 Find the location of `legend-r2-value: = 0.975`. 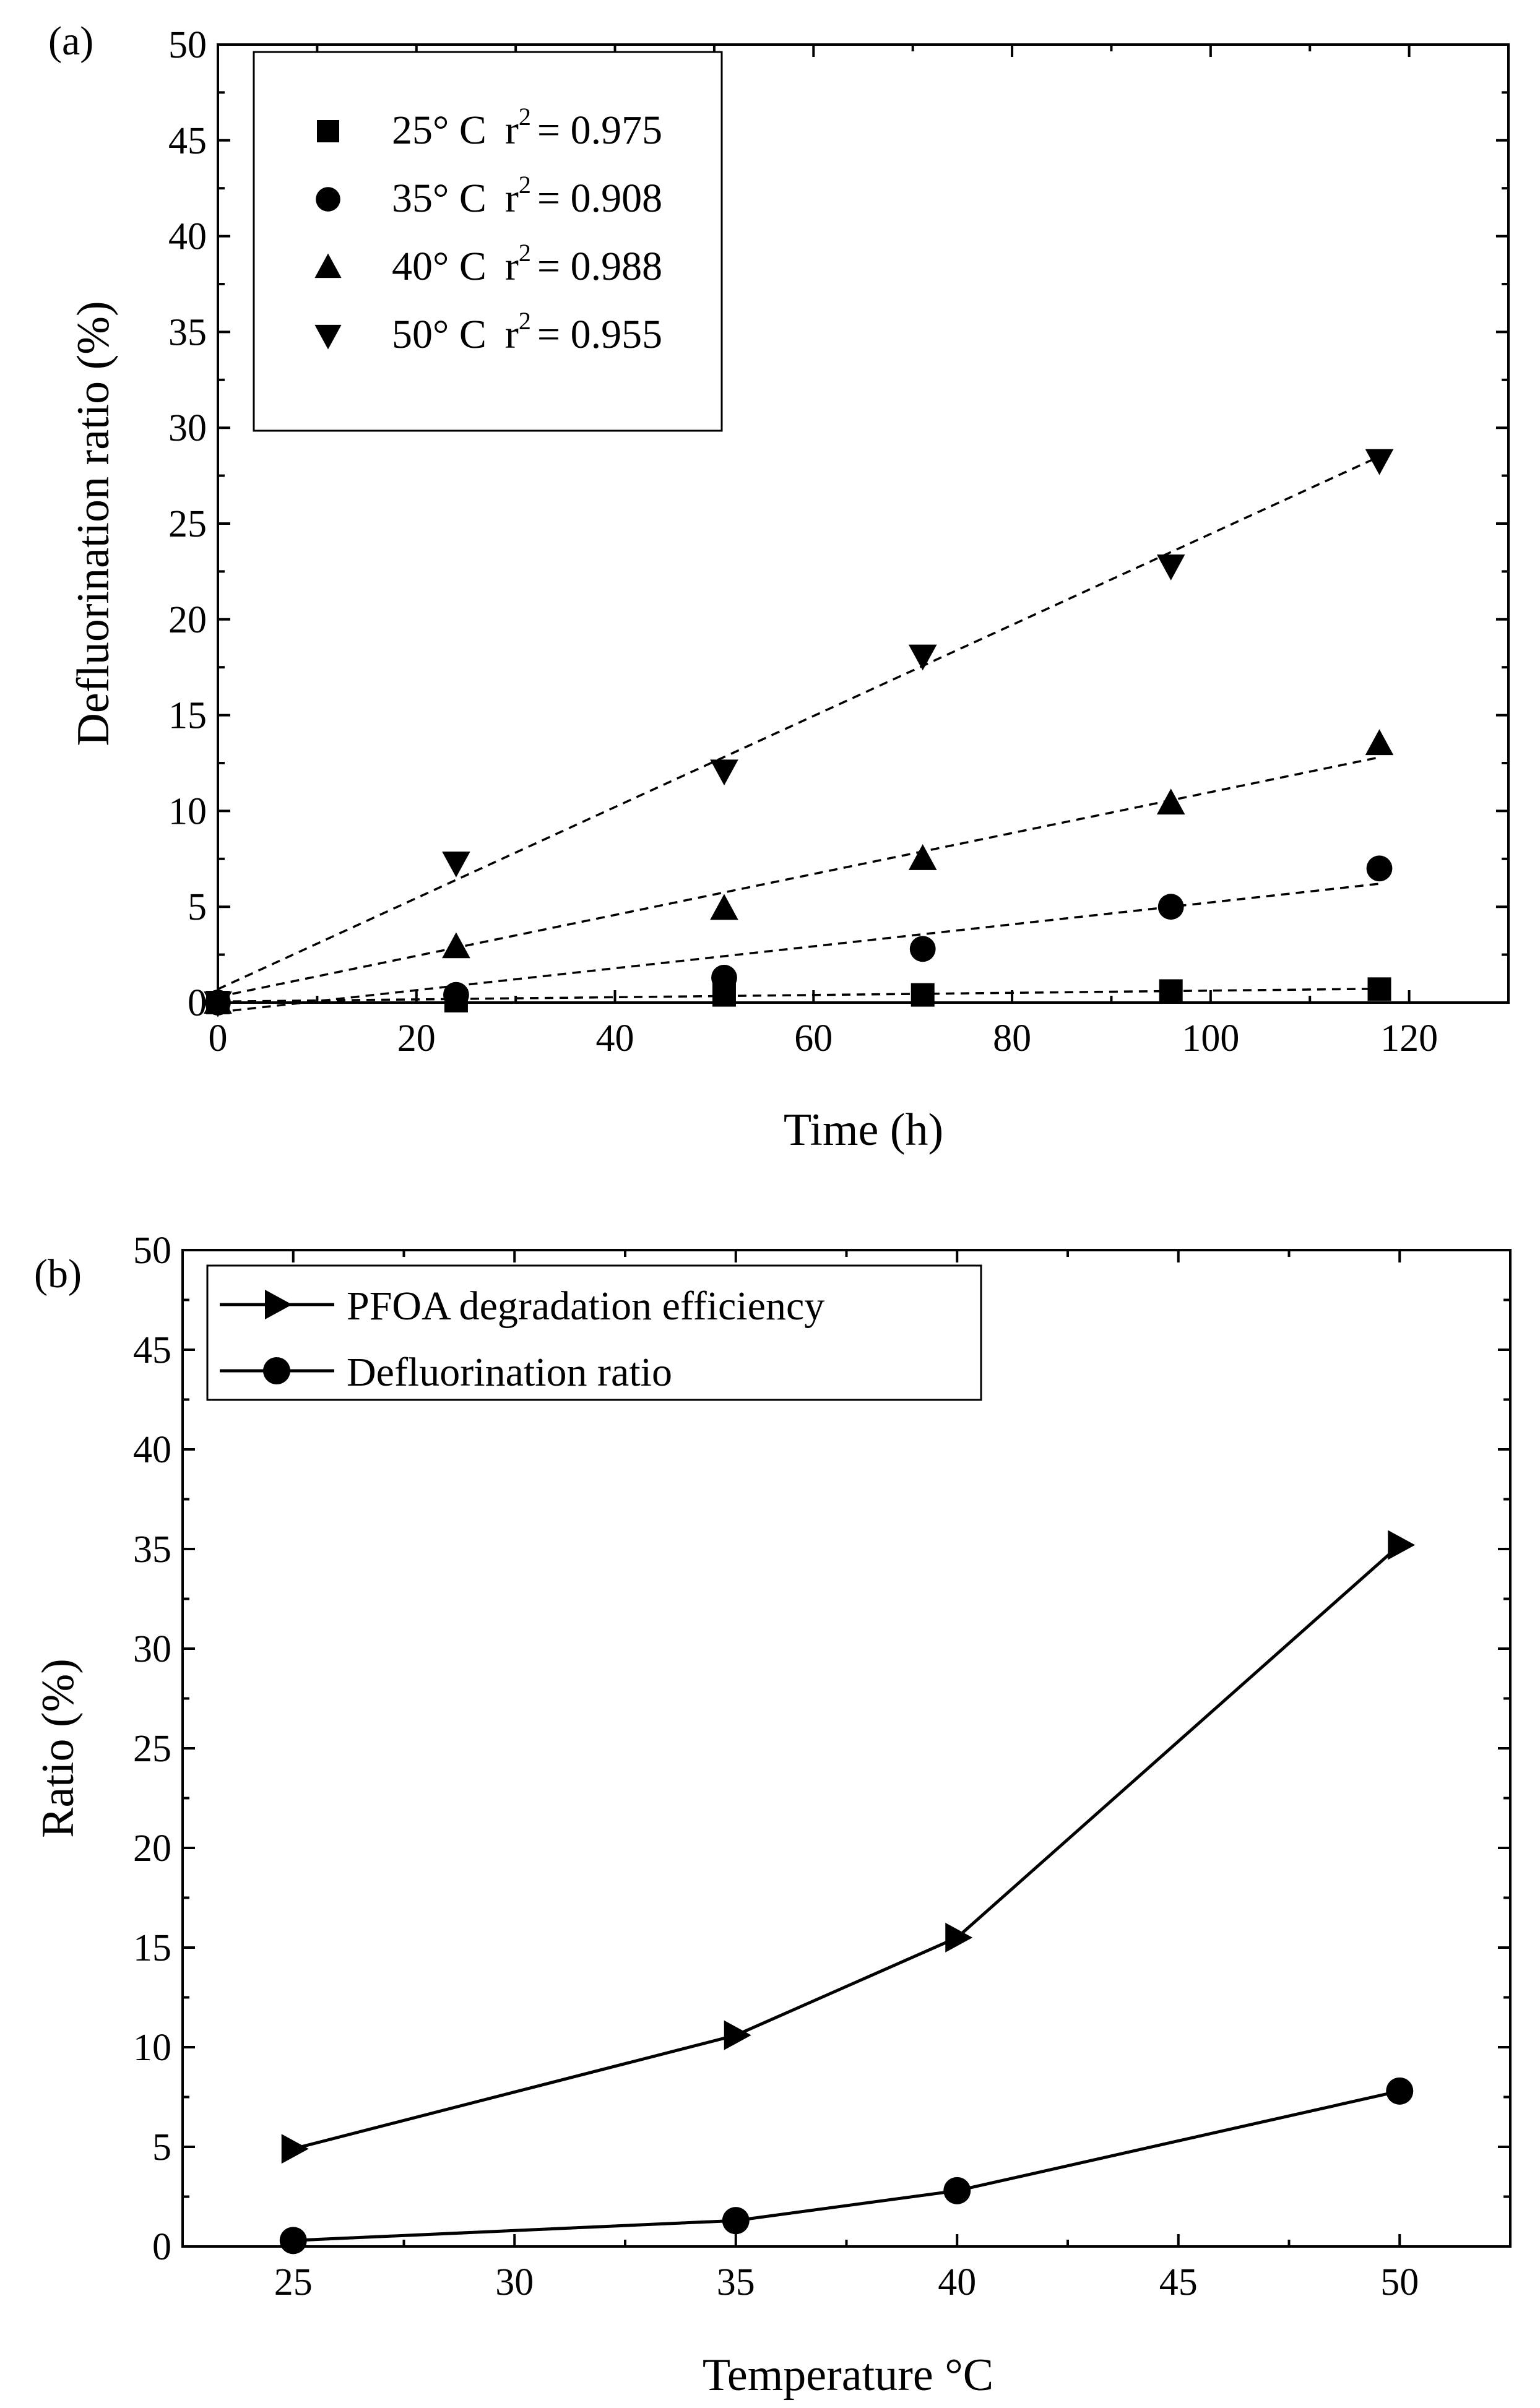

legend-r2-value: = 0.975 is located at coordinates (600, 130).